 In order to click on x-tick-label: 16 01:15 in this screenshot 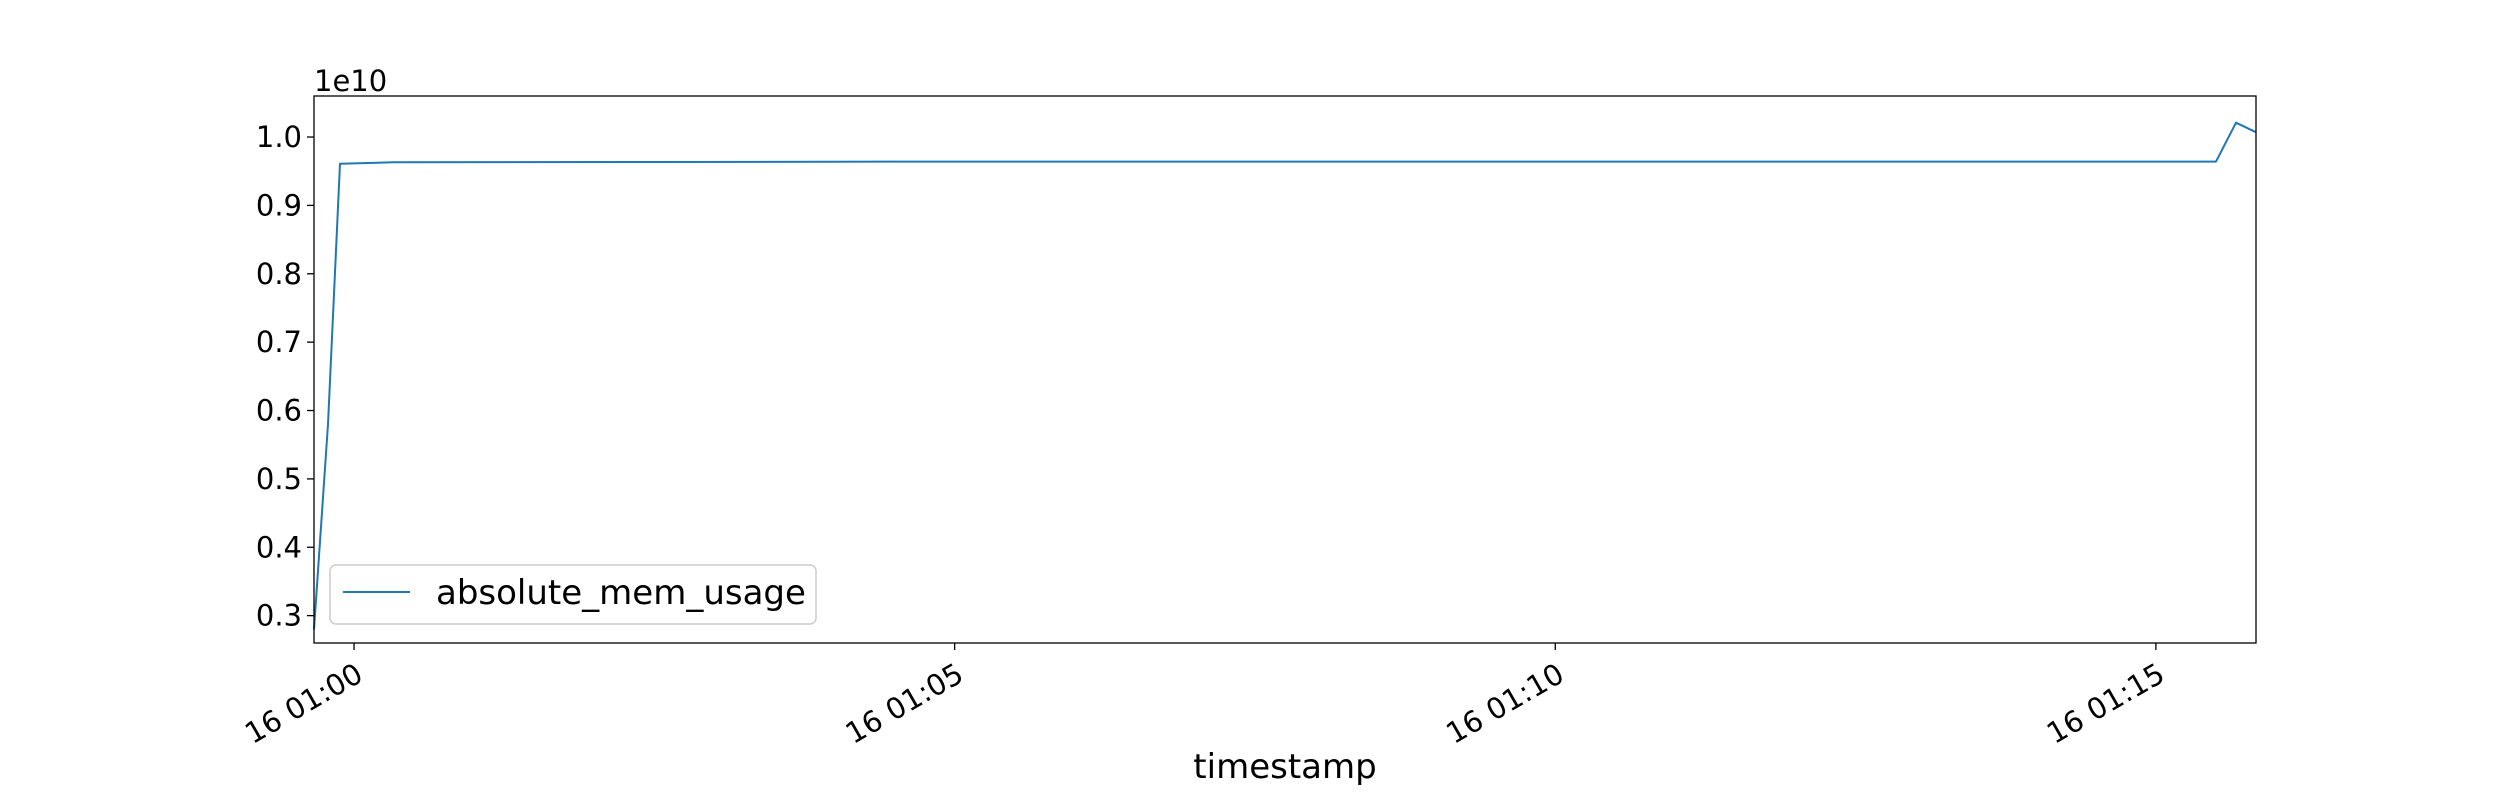, I will do `click(2105, 703)`.